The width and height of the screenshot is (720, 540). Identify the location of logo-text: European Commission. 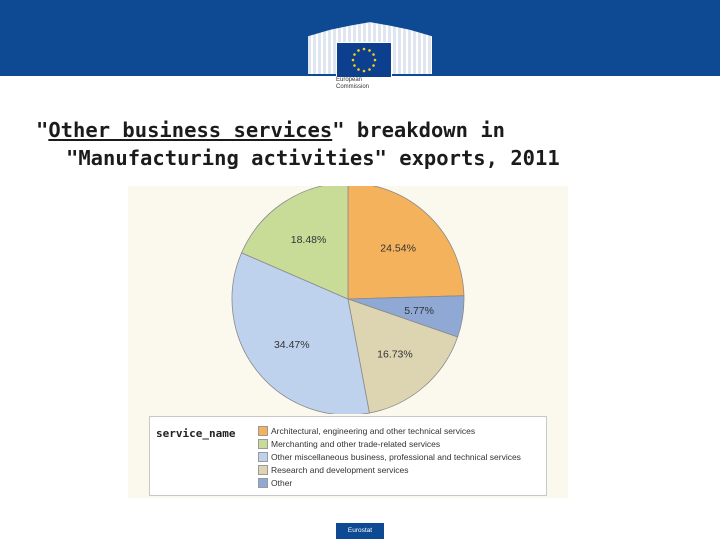
(376, 84).